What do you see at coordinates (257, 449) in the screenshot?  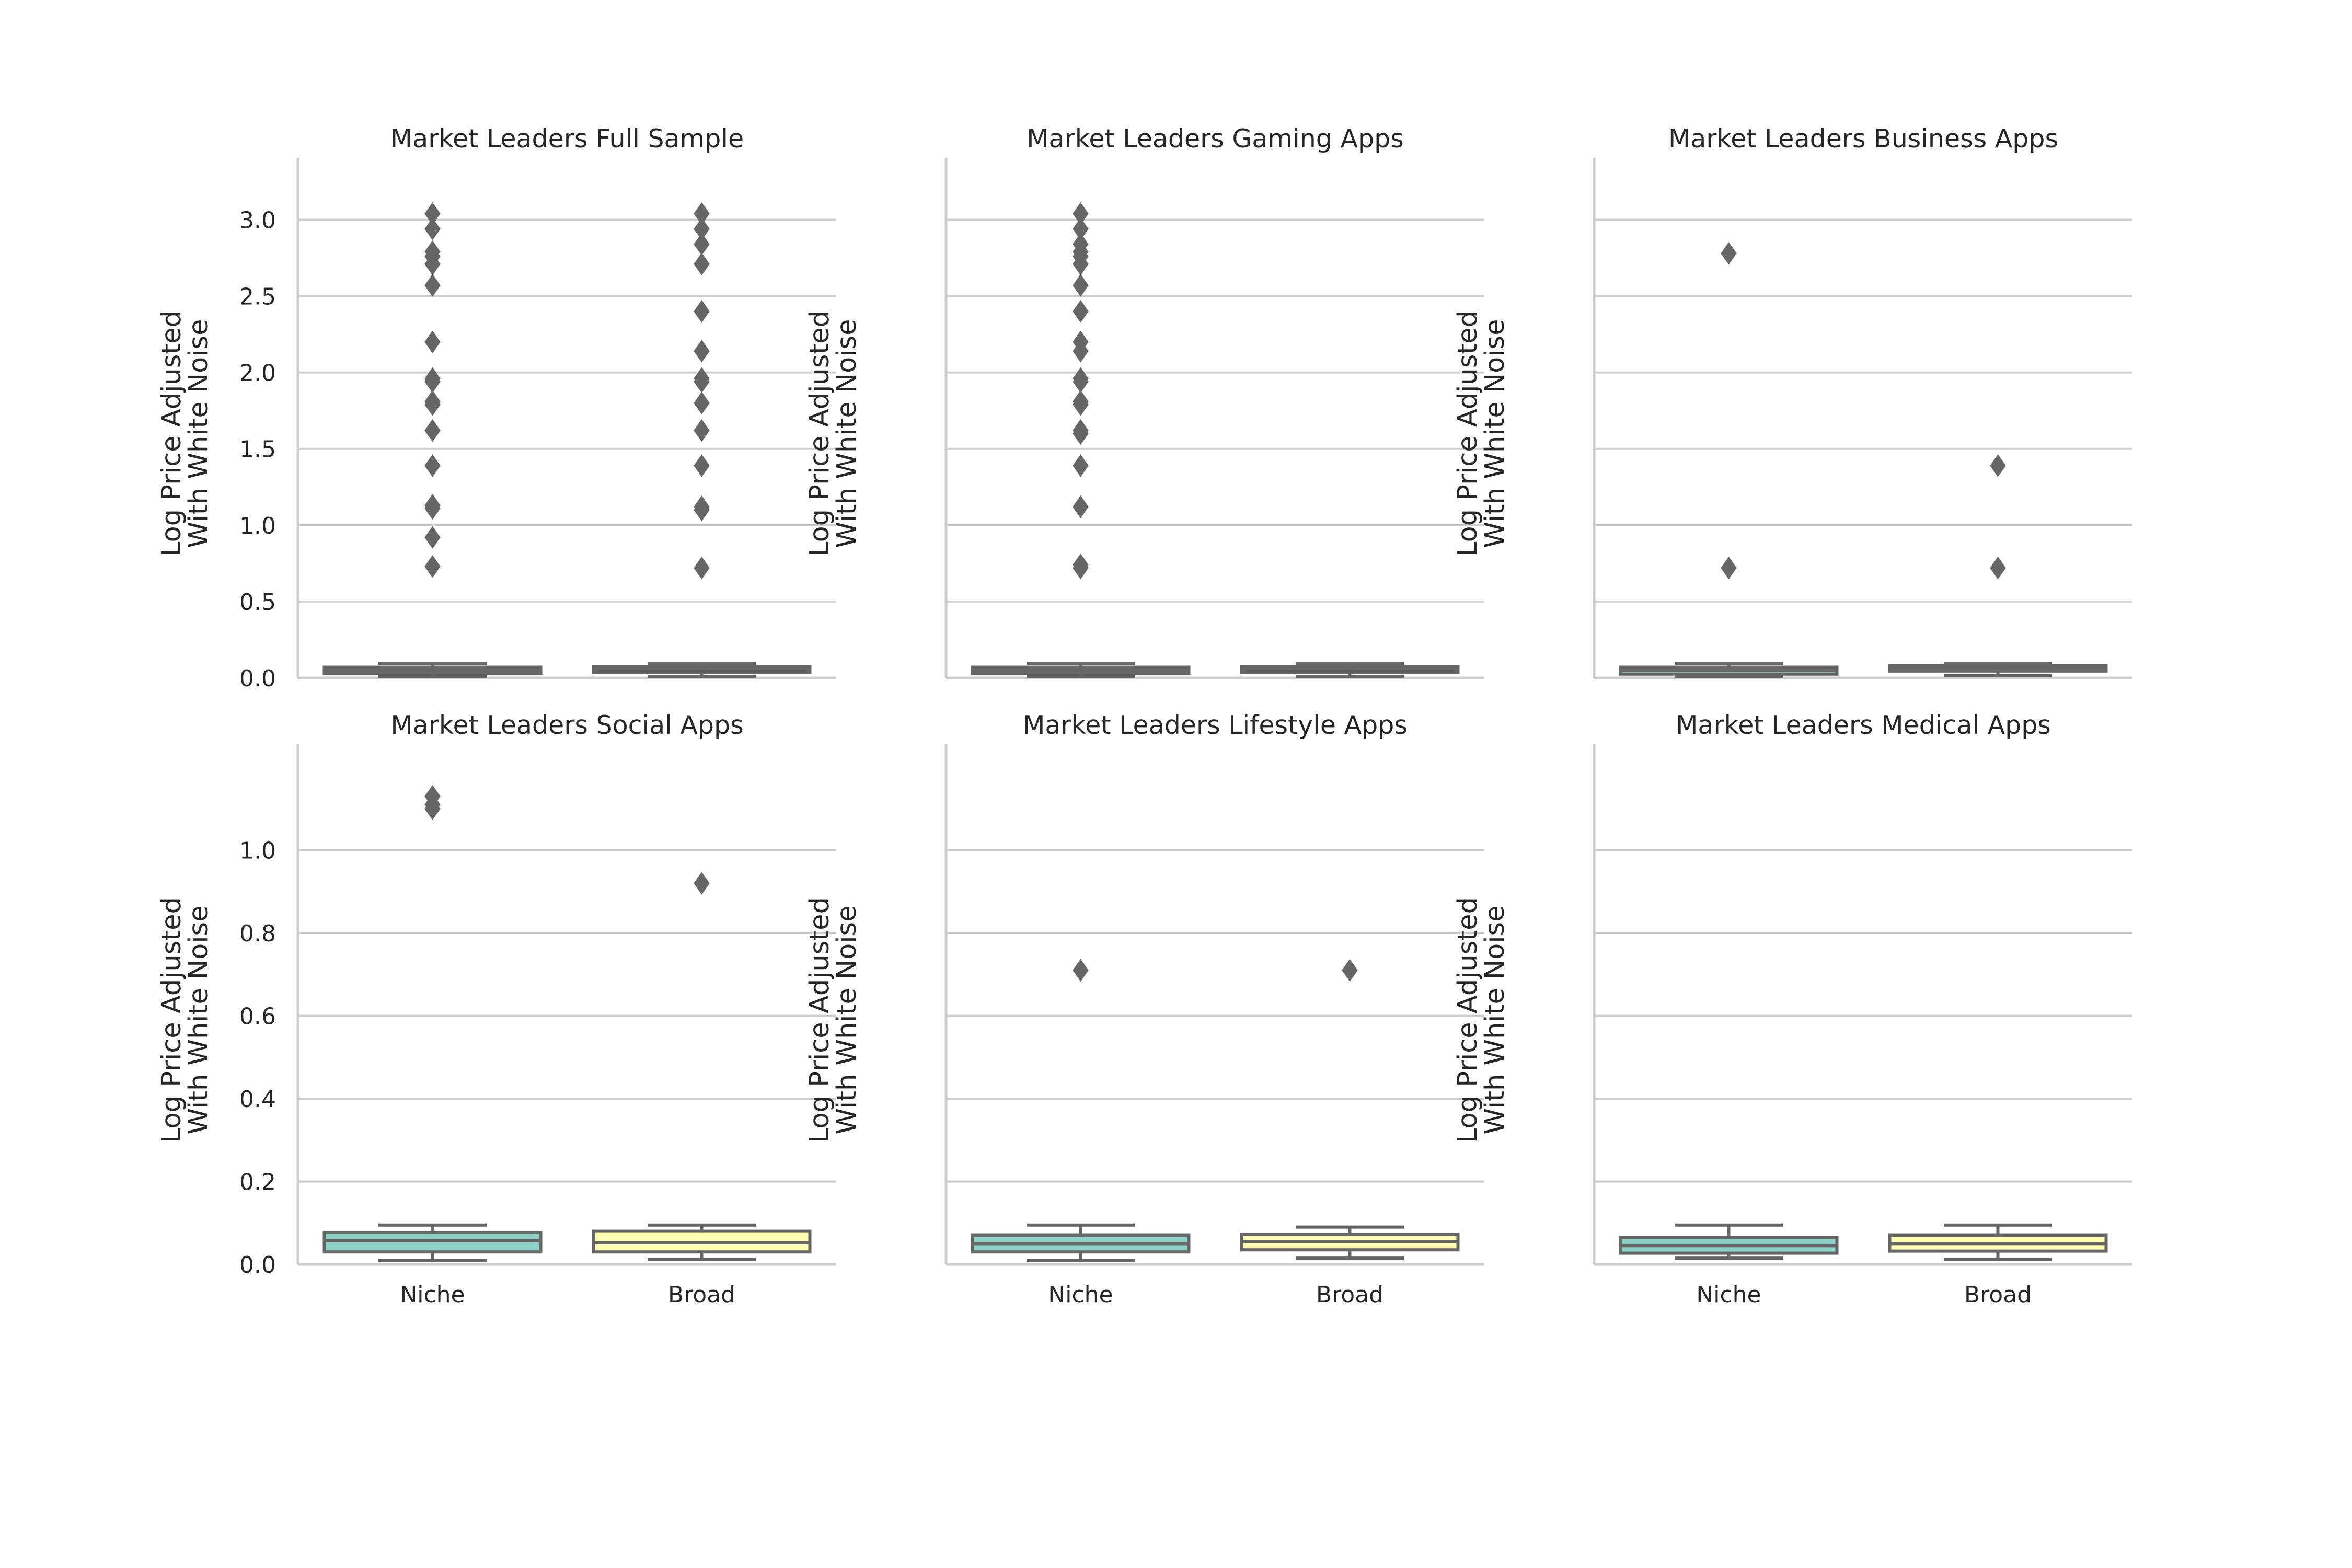 I see `y-tick-label: 1.5` at bounding box center [257, 449].